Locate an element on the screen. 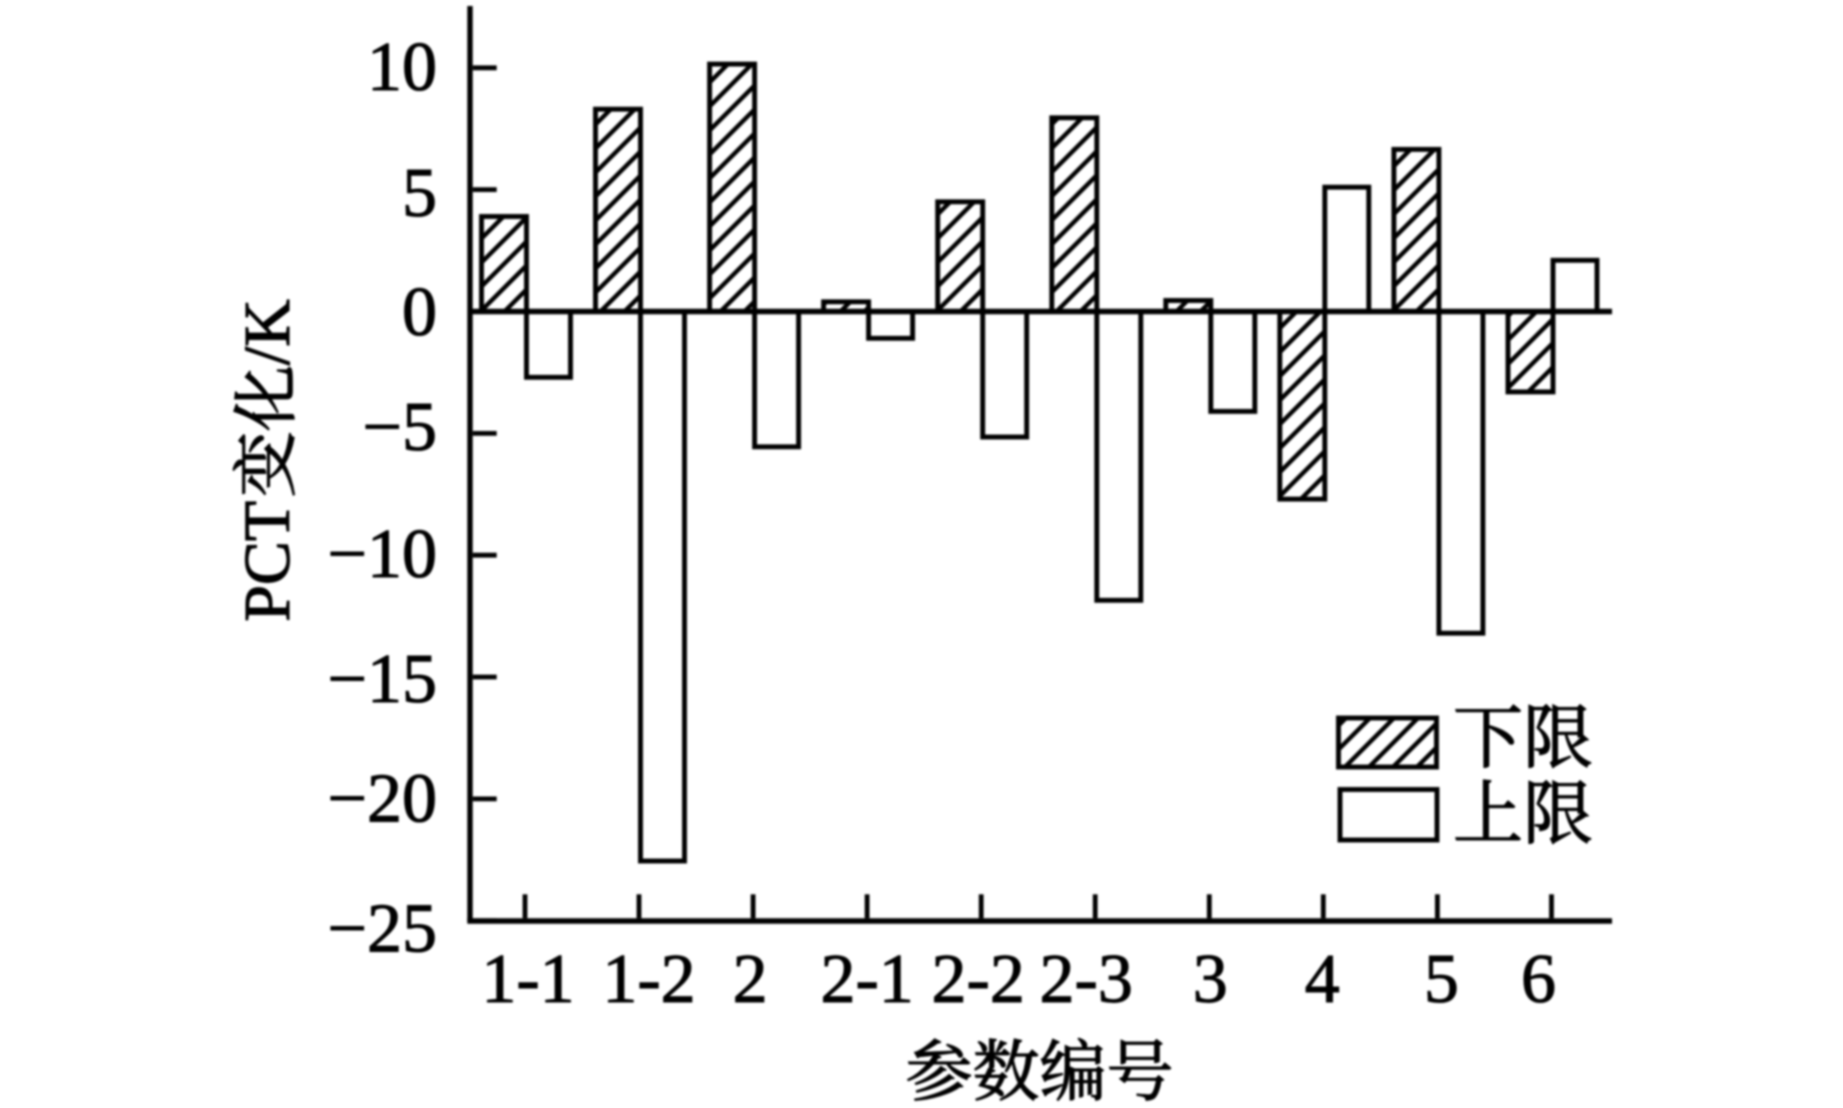 This screenshot has width=1843, height=1108. svg-text: 2-3 is located at coordinates (1086, 979).